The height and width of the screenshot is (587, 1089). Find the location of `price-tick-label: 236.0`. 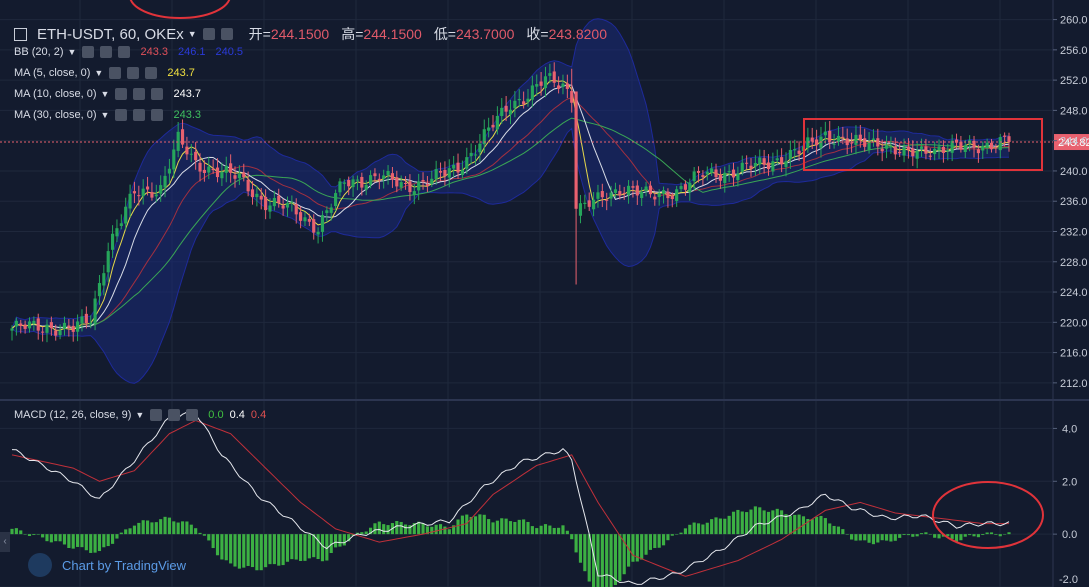

price-tick-label: 236.0 is located at coordinates (1074, 202).